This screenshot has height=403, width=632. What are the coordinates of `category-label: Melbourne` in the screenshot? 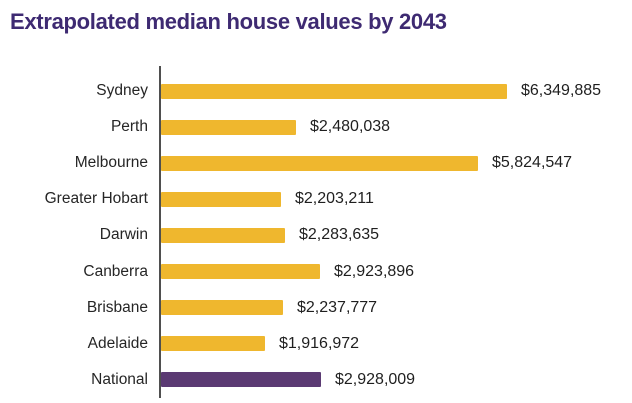 It's located at (111, 163).